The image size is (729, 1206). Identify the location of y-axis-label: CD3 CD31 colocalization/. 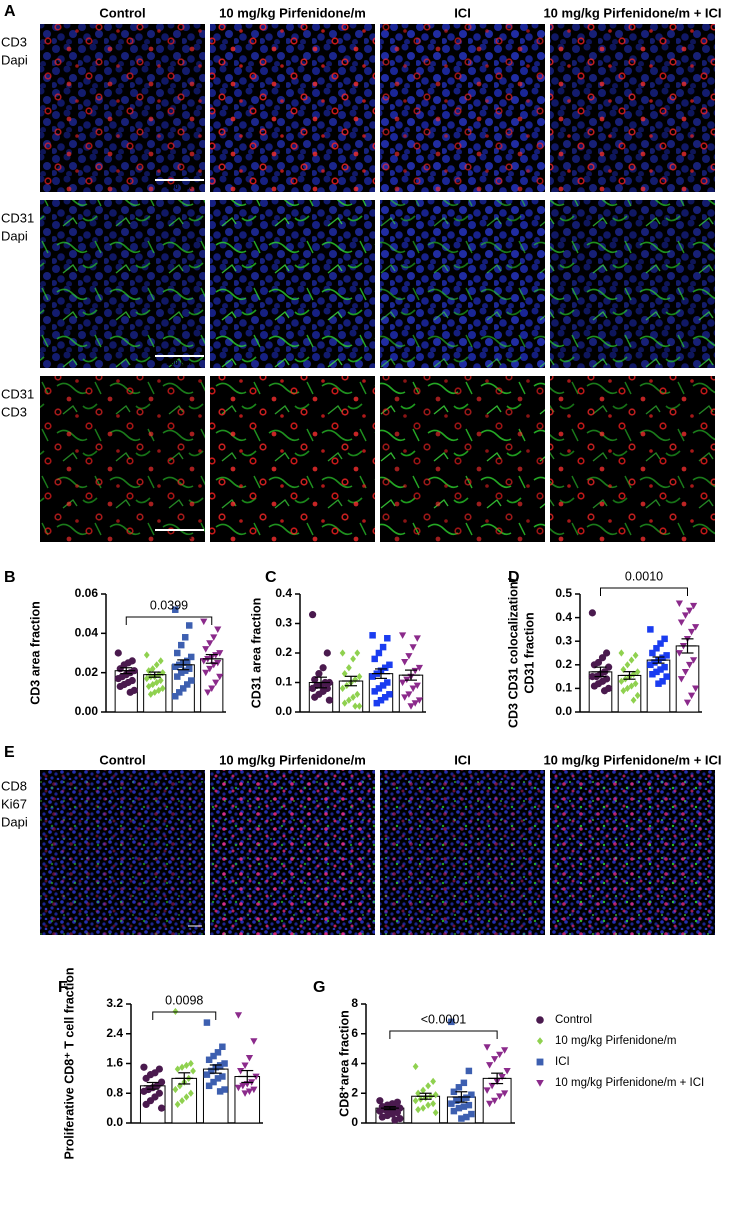
(513, 652).